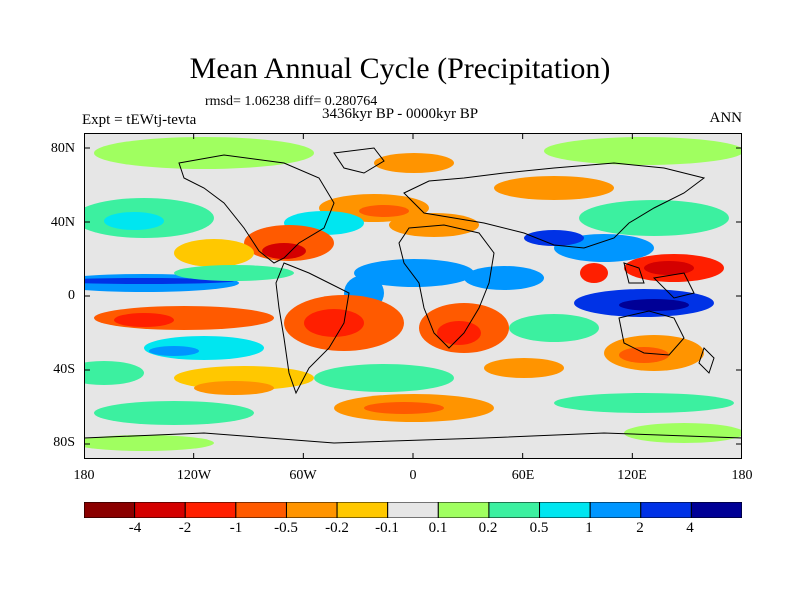 The width and height of the screenshot is (800, 600). Describe the element at coordinates (337, 528) in the screenshot. I see `colorbar-label: -0.2` at that location.